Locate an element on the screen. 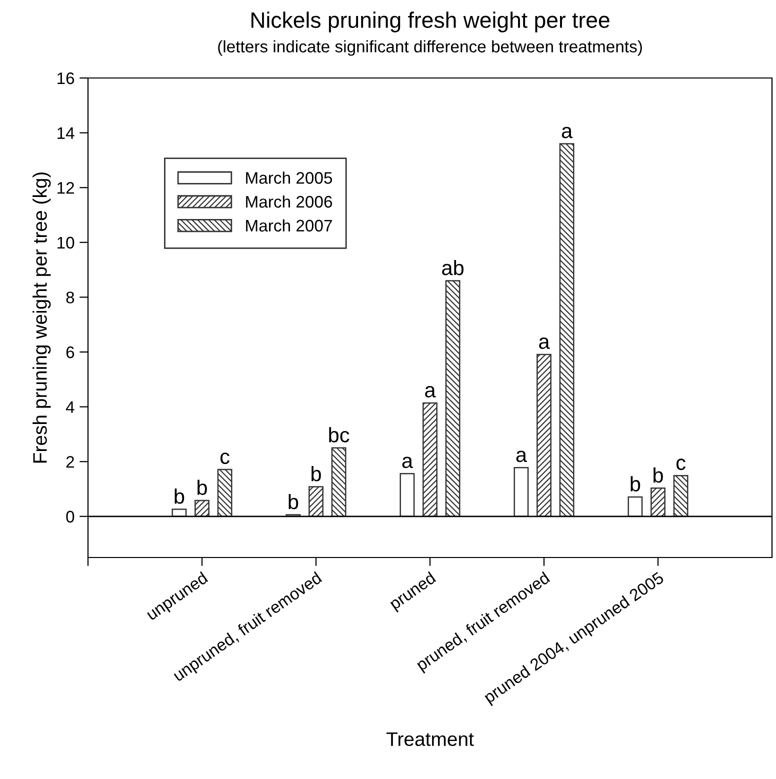  y-tick-label: 0 is located at coordinates (70, 516).